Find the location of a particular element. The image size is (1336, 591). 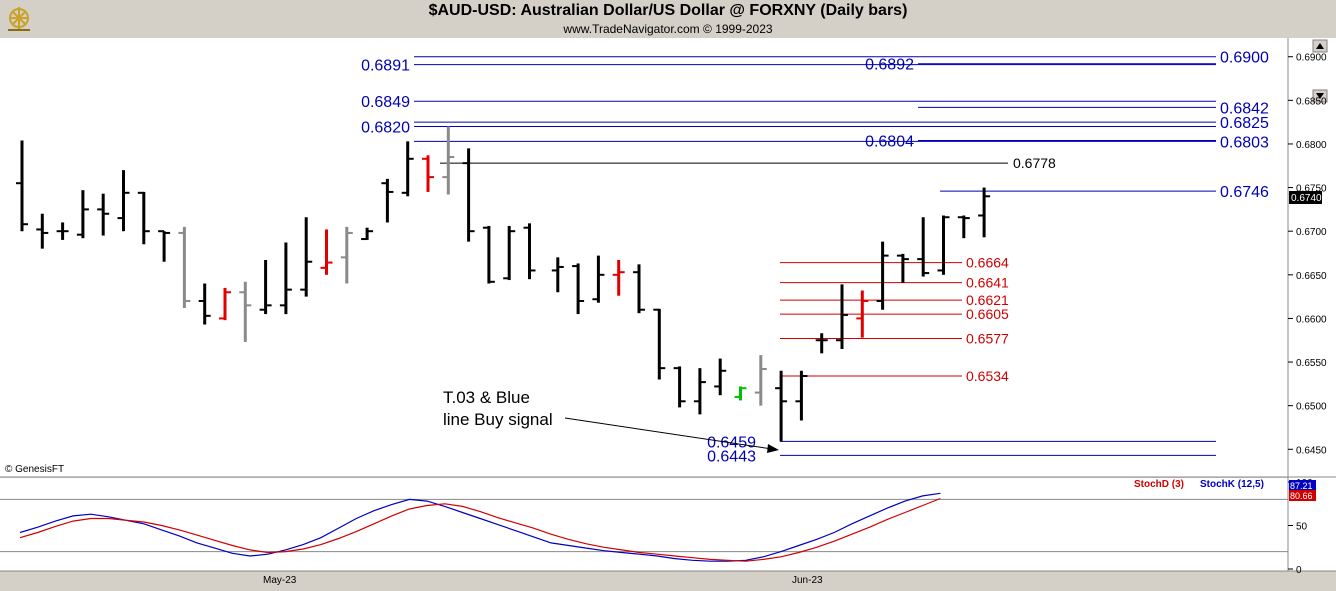

last-price-value: 0.6740 is located at coordinates (1306, 198).